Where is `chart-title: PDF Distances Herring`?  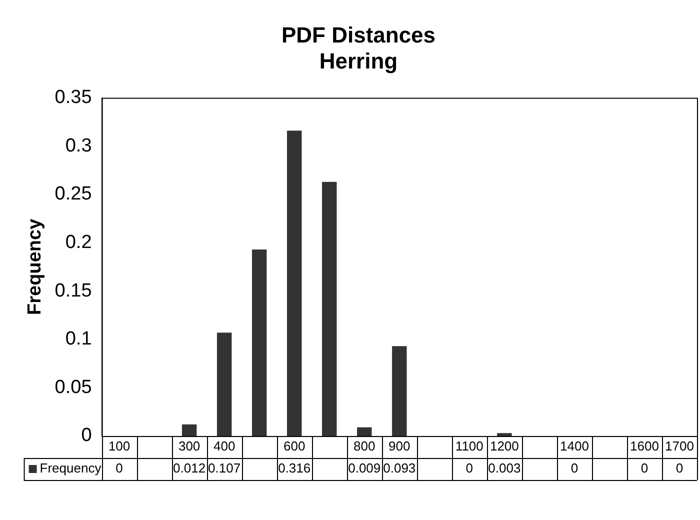 chart-title: PDF Distances Herring is located at coordinates (358, 48).